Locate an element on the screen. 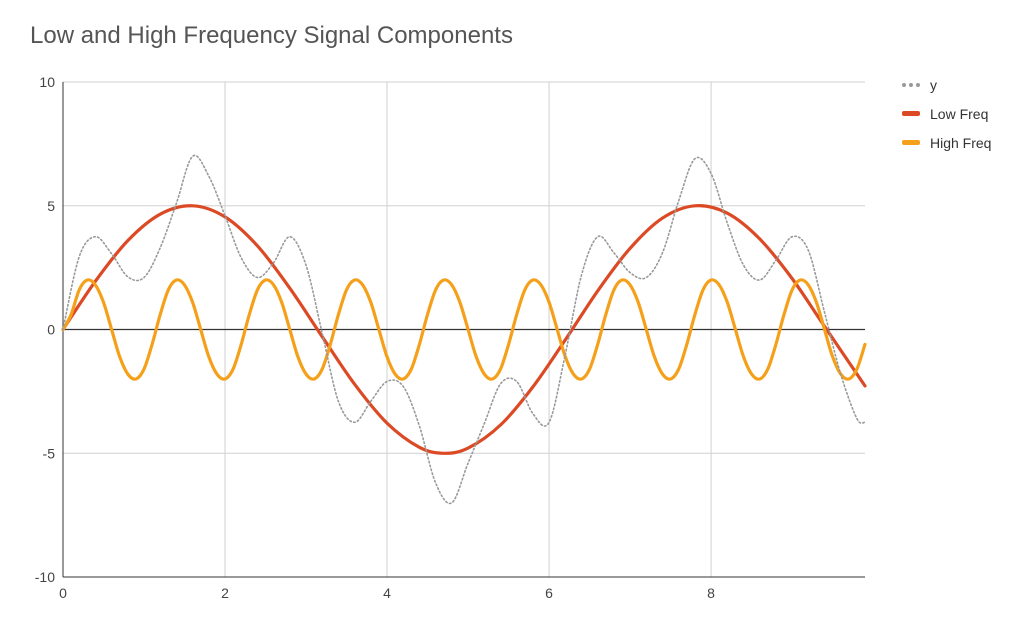 This screenshot has width=1024, height=629. legend-swatch-y is located at coordinates (911, 84).